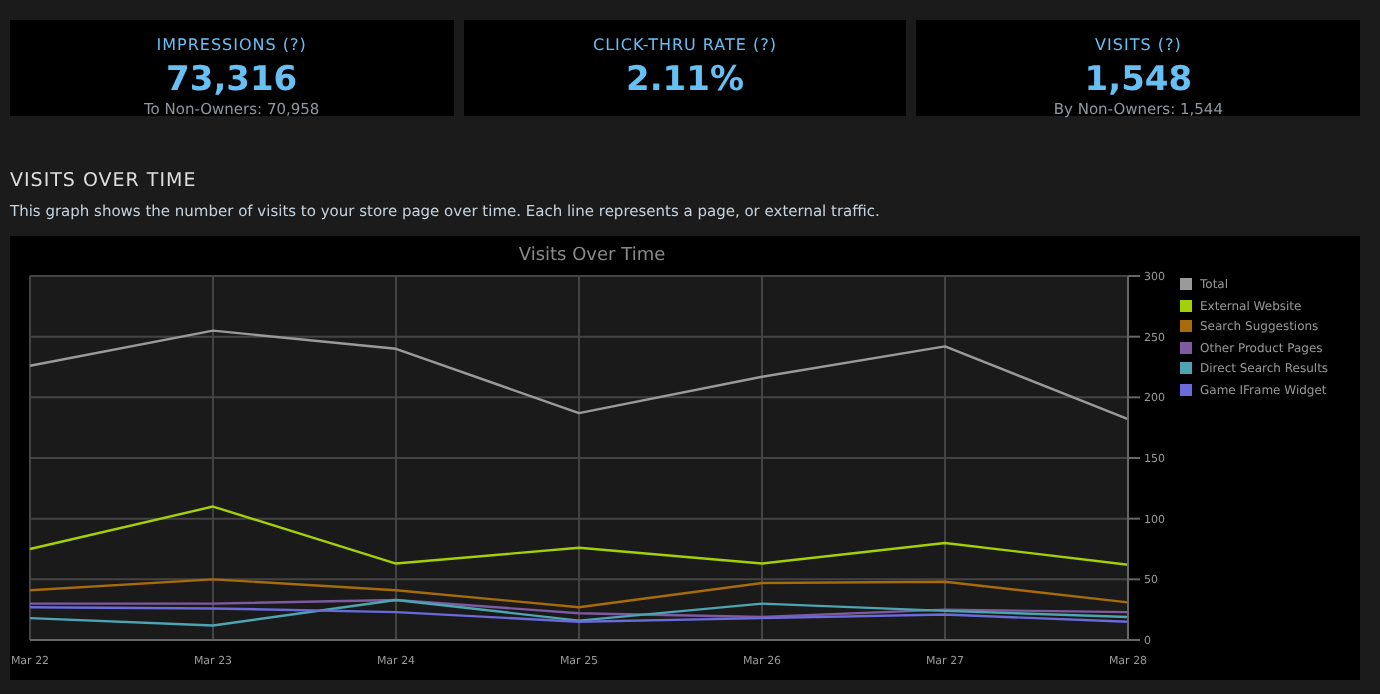 This screenshot has width=1380, height=694. I want to click on category-label: CLICK-THRU RATE (?), so click(685, 45).